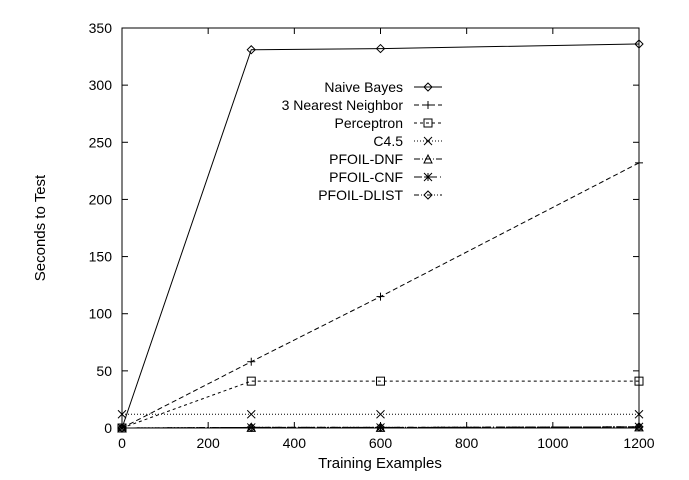 This screenshot has height=480, width=689. What do you see at coordinates (552, 443) in the screenshot?
I see `x-tick-label: 1000` at bounding box center [552, 443].